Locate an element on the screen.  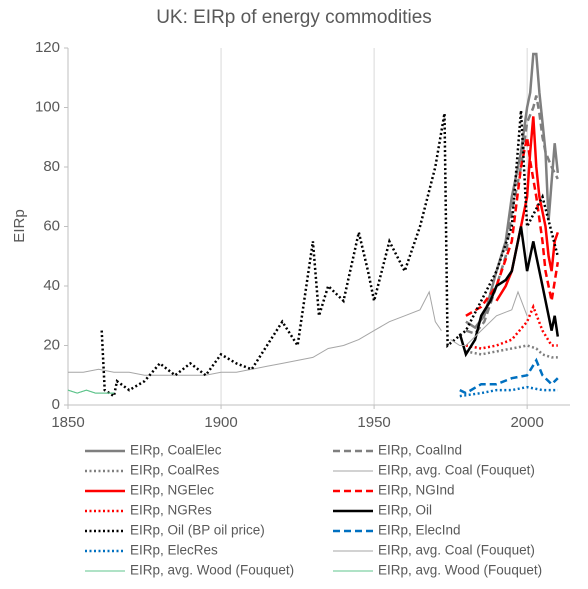
y-tick-label: 0 is located at coordinates (56, 404).